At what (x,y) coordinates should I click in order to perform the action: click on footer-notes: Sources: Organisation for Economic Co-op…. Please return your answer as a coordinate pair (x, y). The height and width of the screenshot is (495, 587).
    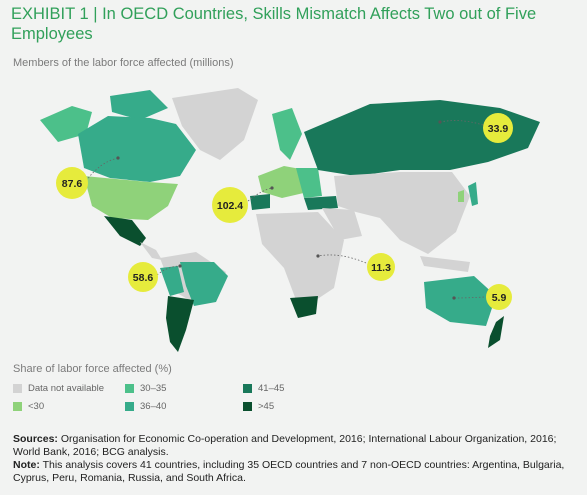
    Looking at the image, I should click on (295, 459).